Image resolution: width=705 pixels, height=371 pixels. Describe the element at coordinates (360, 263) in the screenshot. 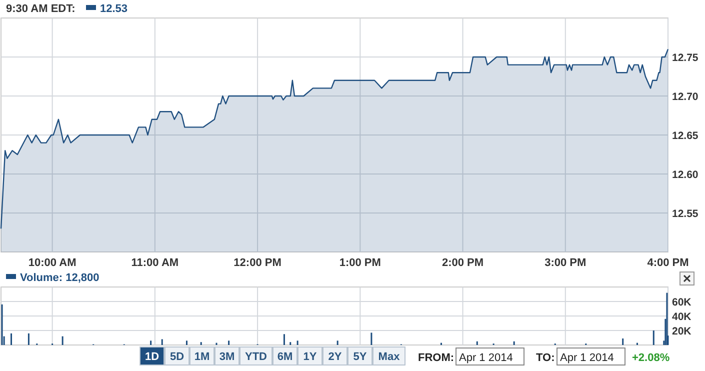

I see `x-tick-label: 1:00 PM` at that location.